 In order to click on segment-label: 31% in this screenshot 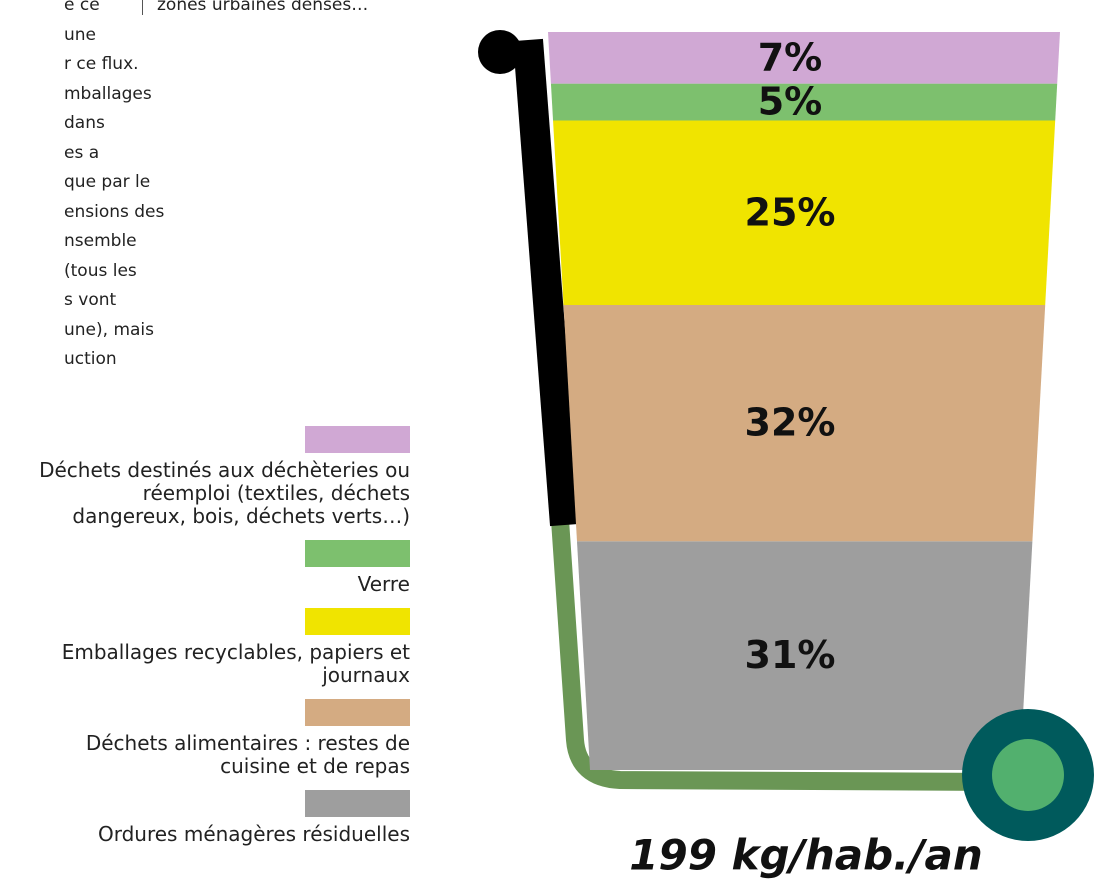, I will do `click(790, 655)`.